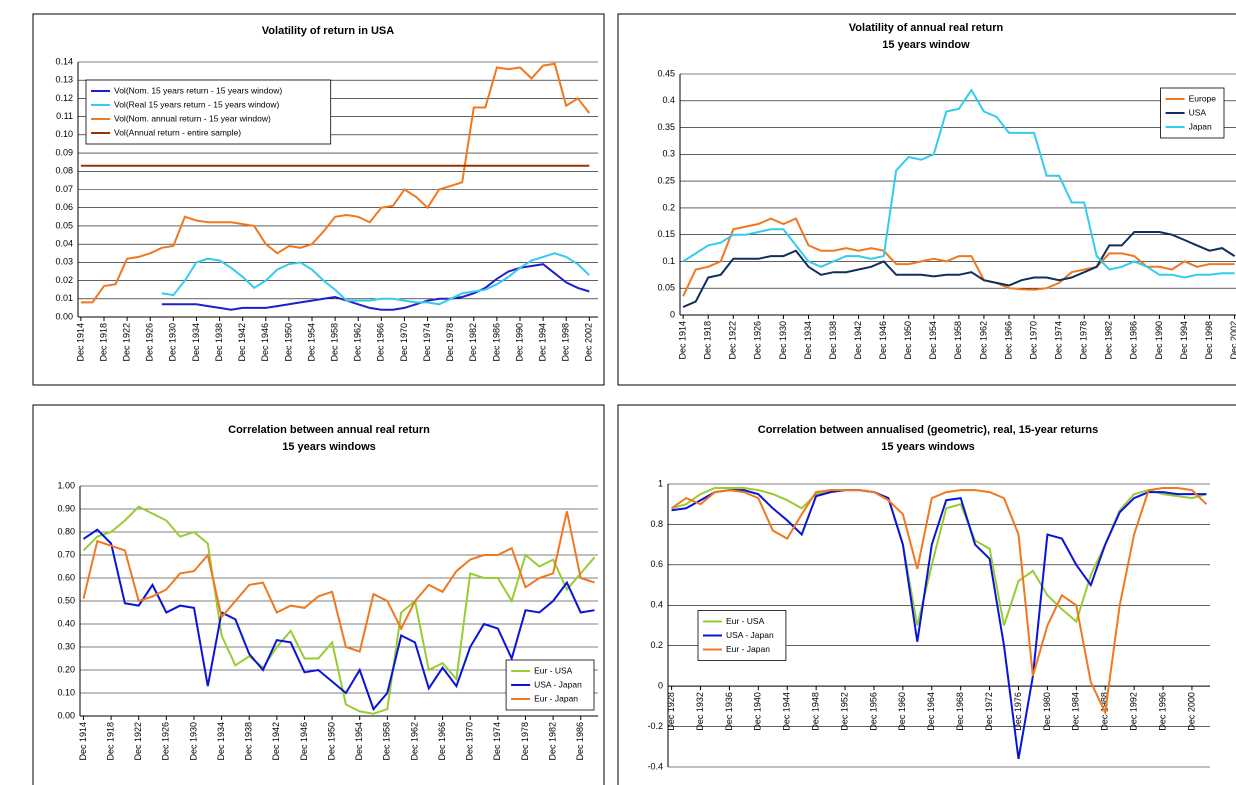 This screenshot has height=785, width=1236. What do you see at coordinates (64, 207) in the screenshot?
I see `y-tick-label: 0.06` at bounding box center [64, 207].